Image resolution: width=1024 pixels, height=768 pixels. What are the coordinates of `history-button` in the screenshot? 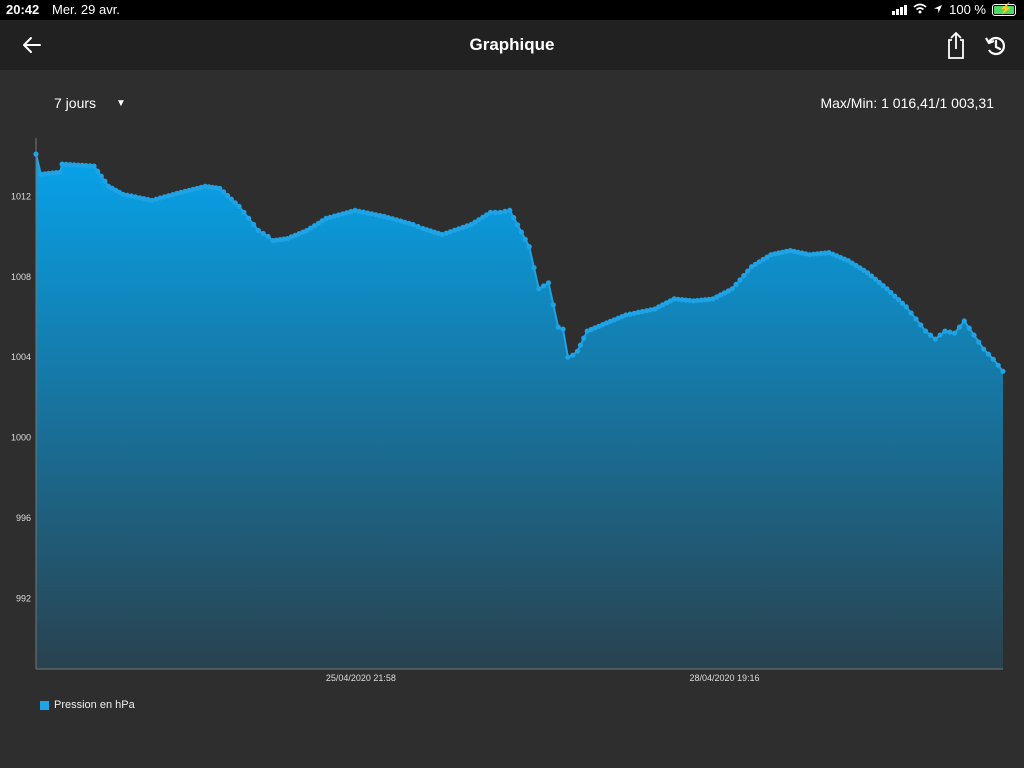 It's located at (996, 46).